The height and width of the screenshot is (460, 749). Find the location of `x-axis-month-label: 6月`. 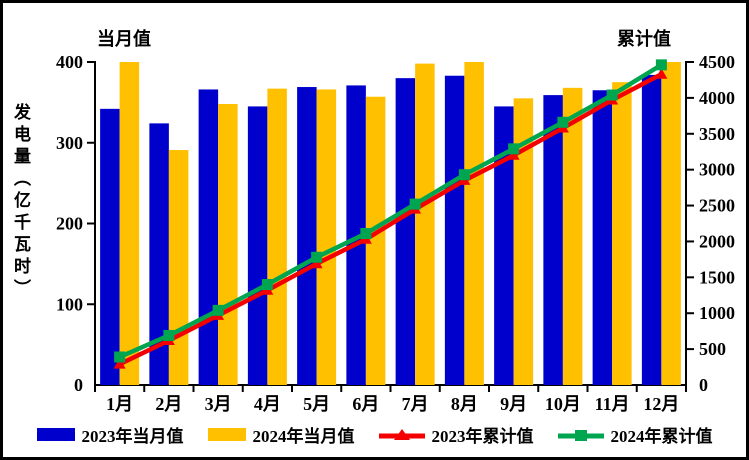

x-axis-month-label: 6月 is located at coordinates (365, 404).